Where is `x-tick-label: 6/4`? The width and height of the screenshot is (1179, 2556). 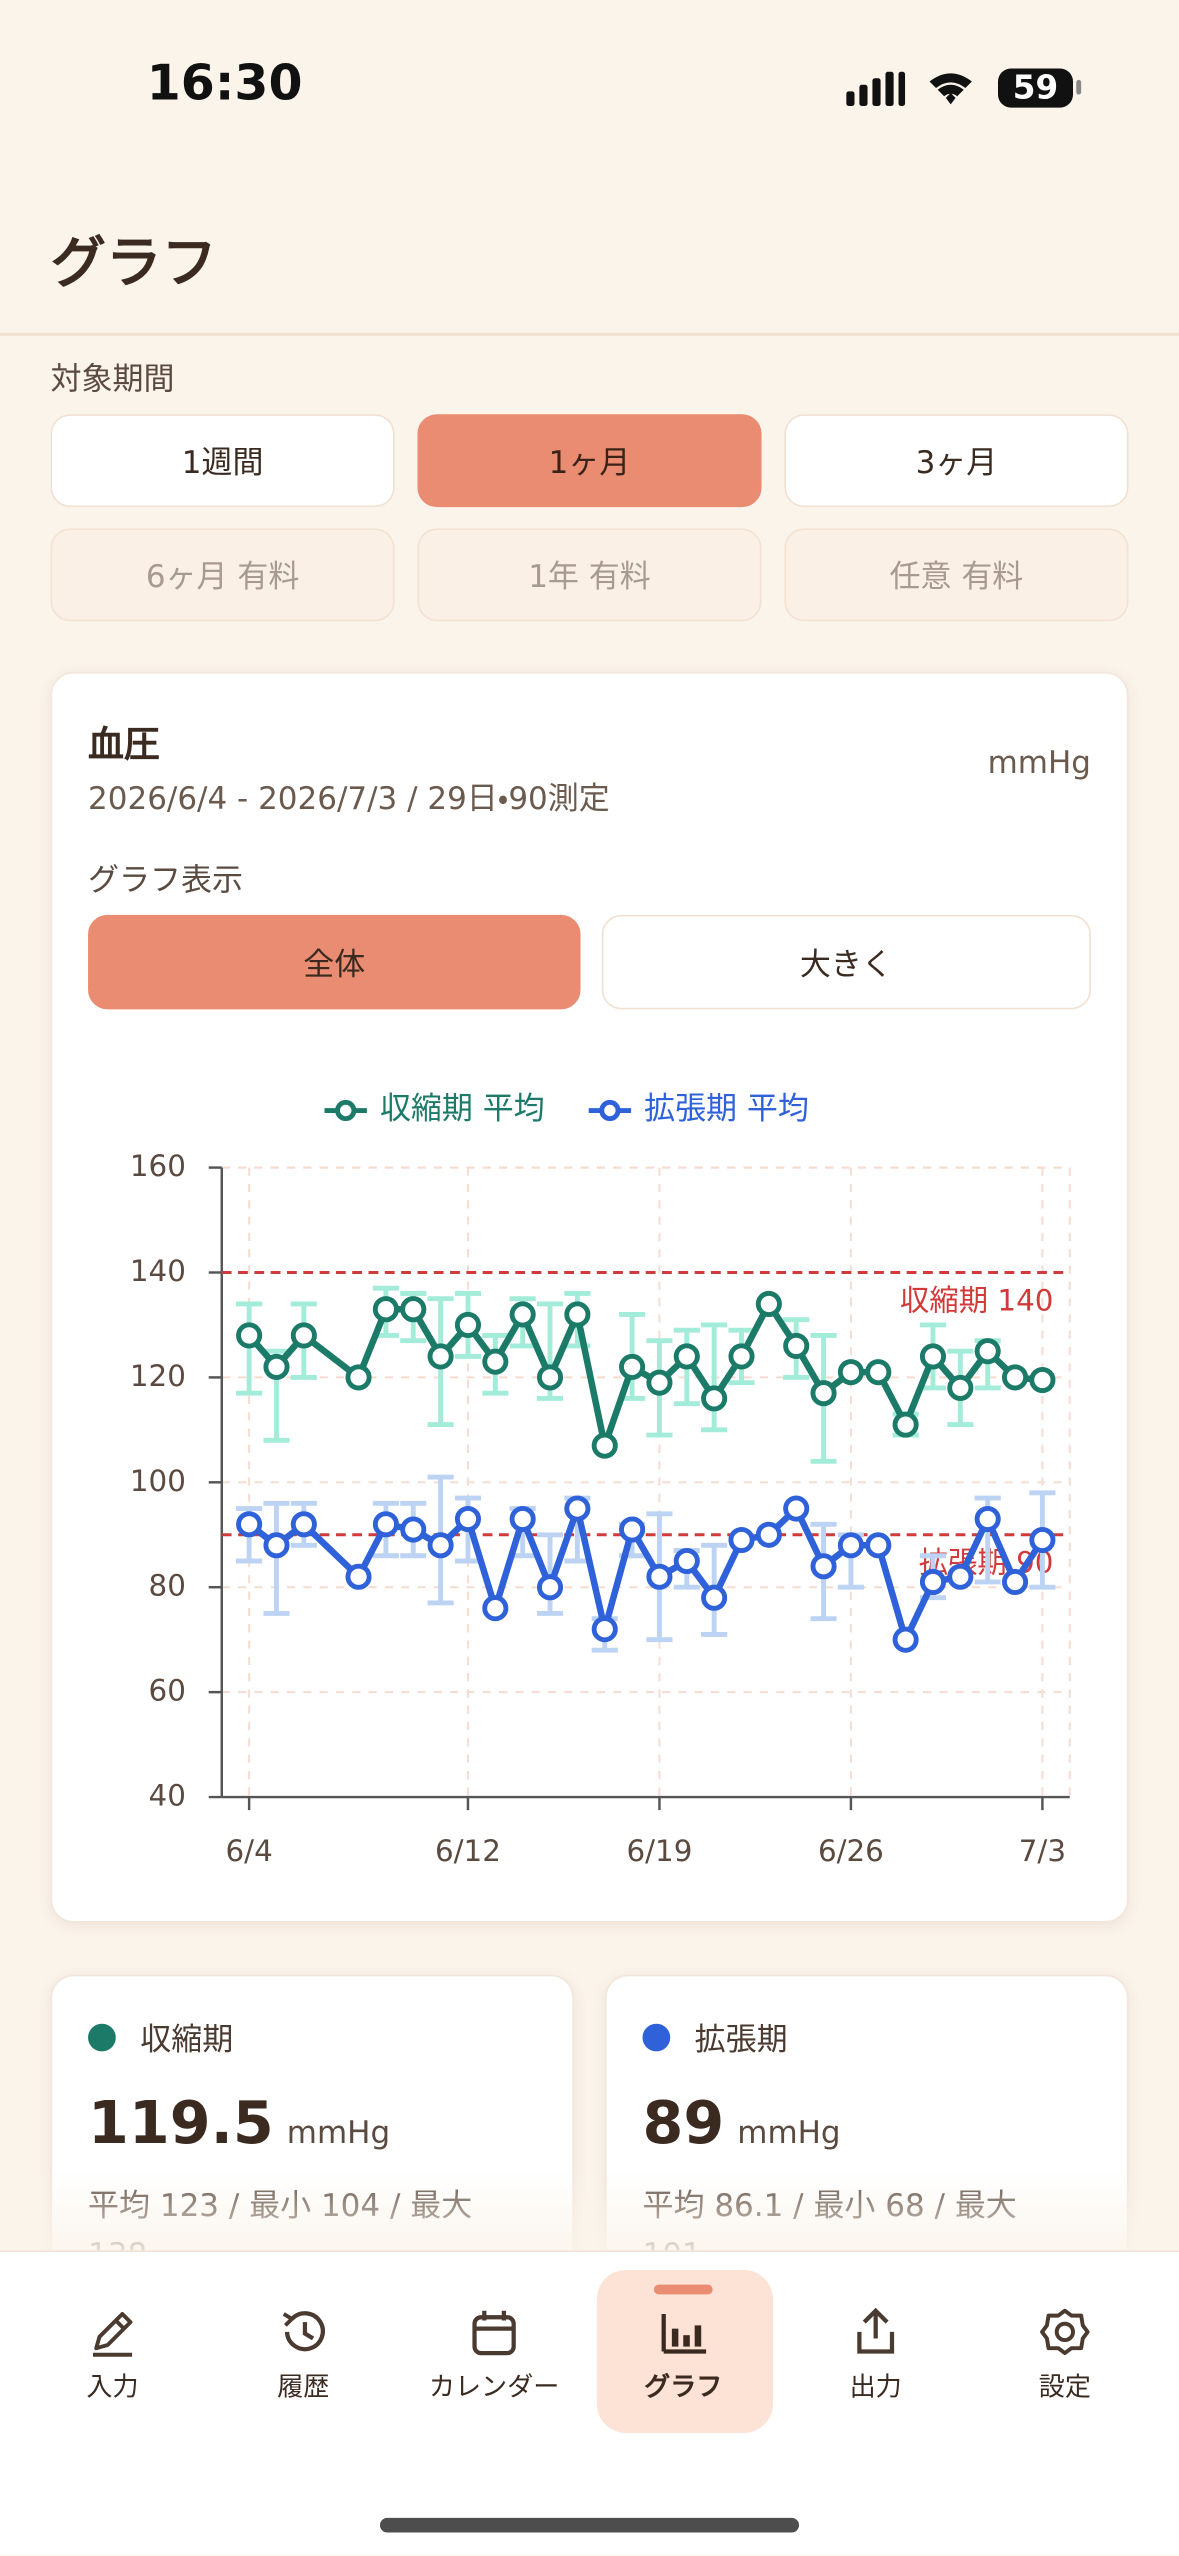 x-tick-label: 6/4 is located at coordinates (249, 1851).